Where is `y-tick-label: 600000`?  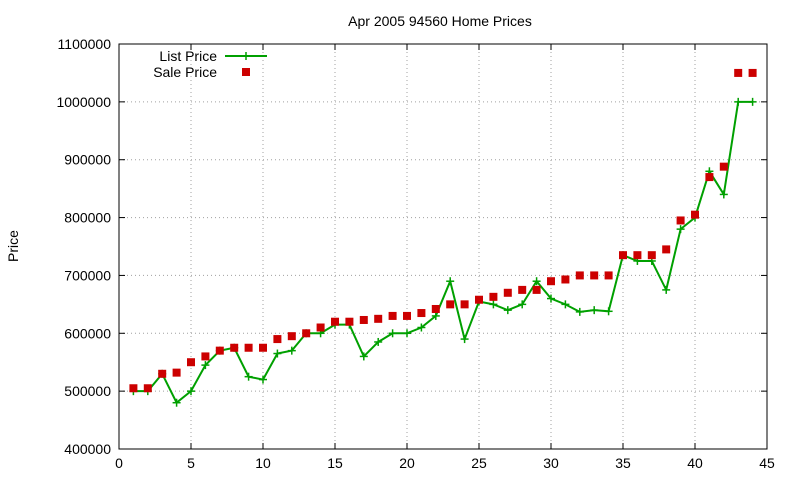
y-tick-label: 600000 is located at coordinates (87, 333).